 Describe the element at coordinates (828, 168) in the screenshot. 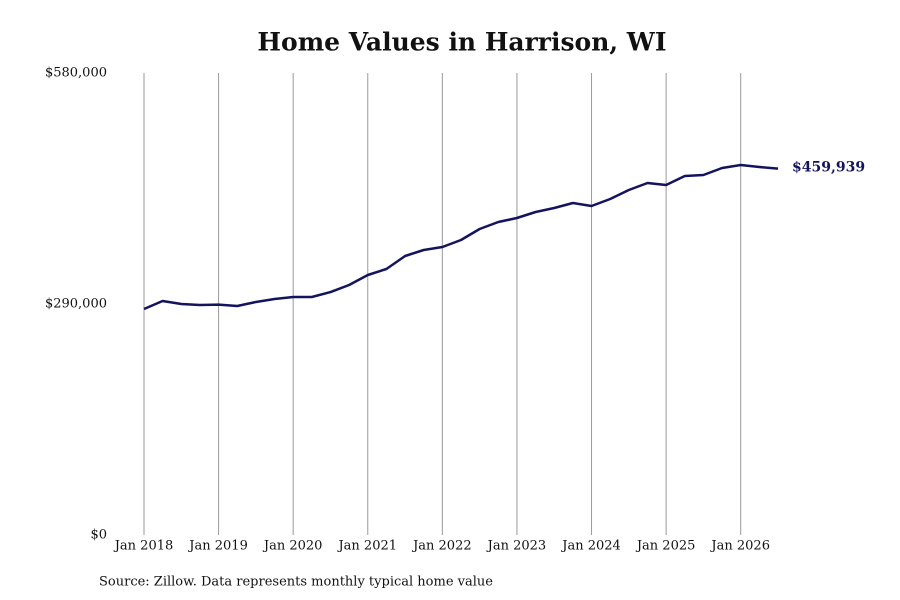

I see `value-label: $459,939` at that location.